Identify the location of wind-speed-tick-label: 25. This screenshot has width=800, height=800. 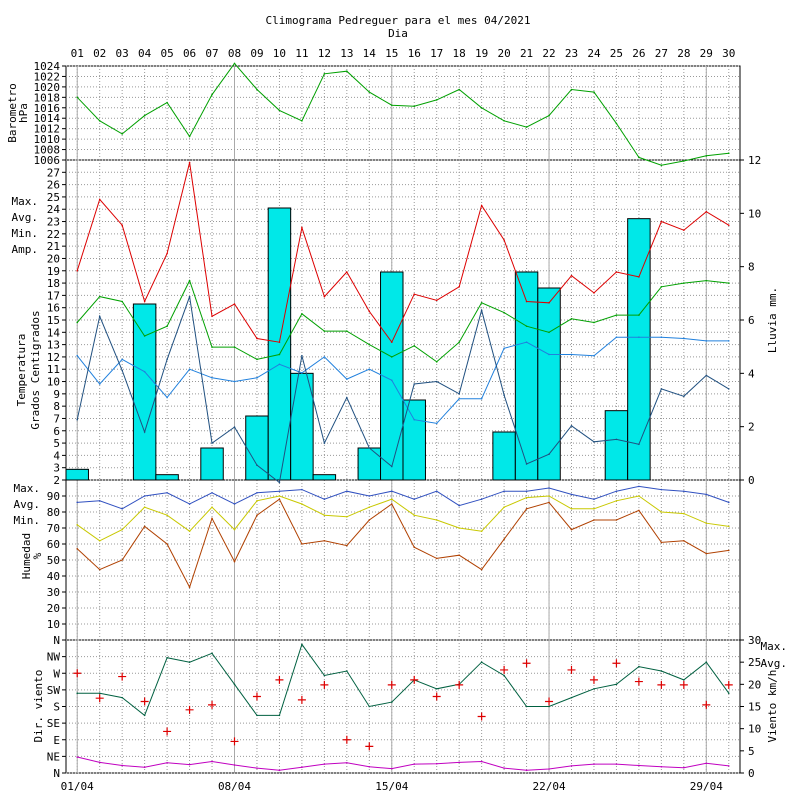
(754, 662).